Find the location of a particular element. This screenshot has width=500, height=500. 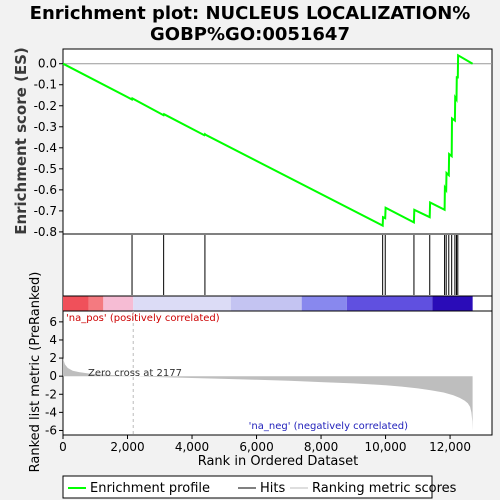

legend-label: Ranking metric scores is located at coordinates (384, 488).